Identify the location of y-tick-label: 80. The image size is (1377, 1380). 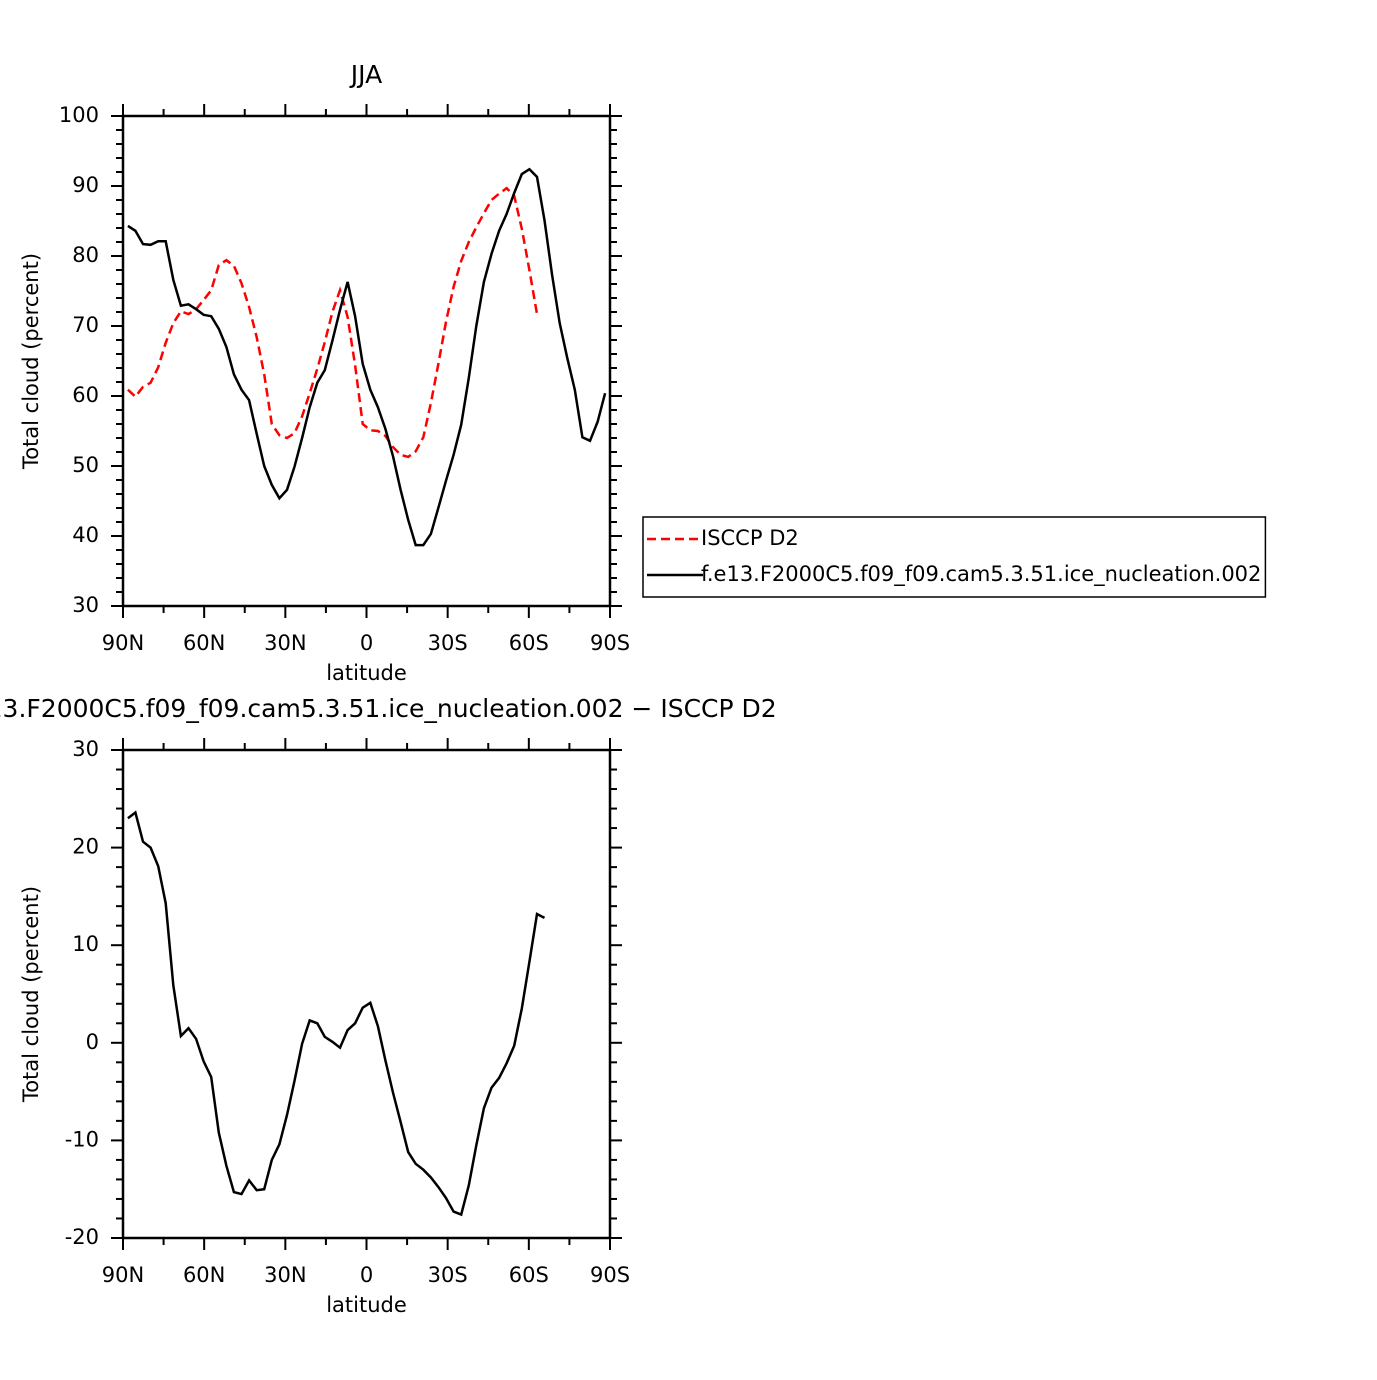
(85, 255).